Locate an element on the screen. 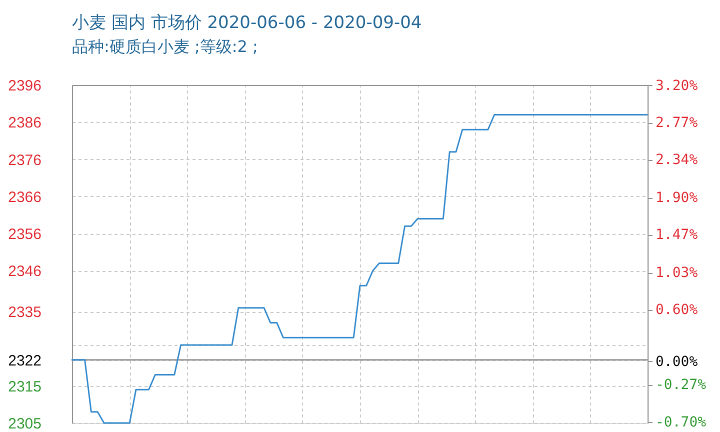 The image size is (720, 432). y-tick-label: 2376 is located at coordinates (25, 160).